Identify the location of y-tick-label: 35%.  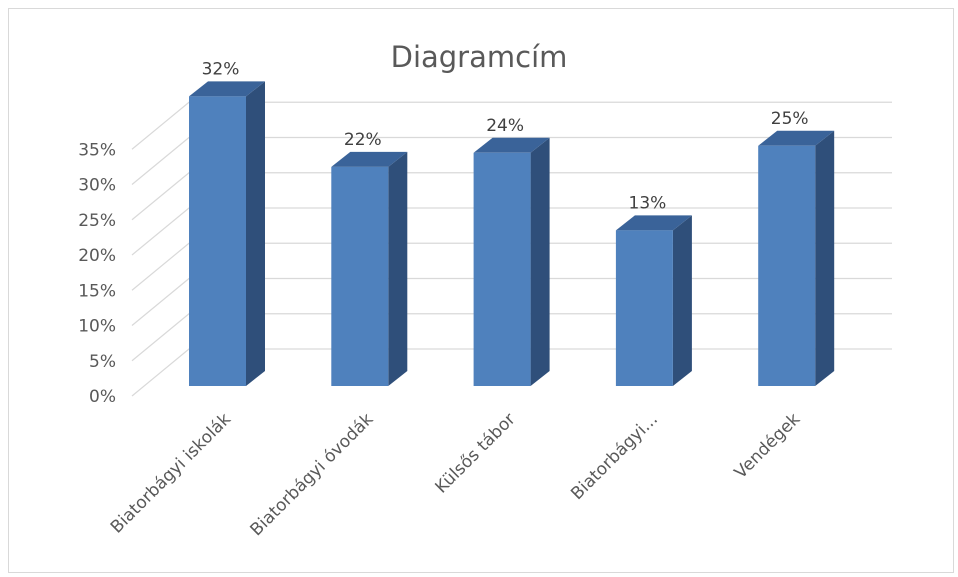
(97, 150).